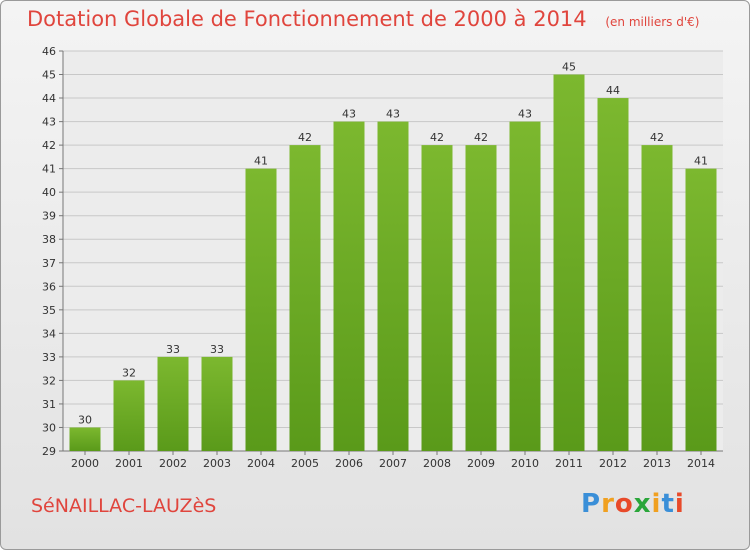  I want to click on x-tick-label: 2004, so click(261, 463).